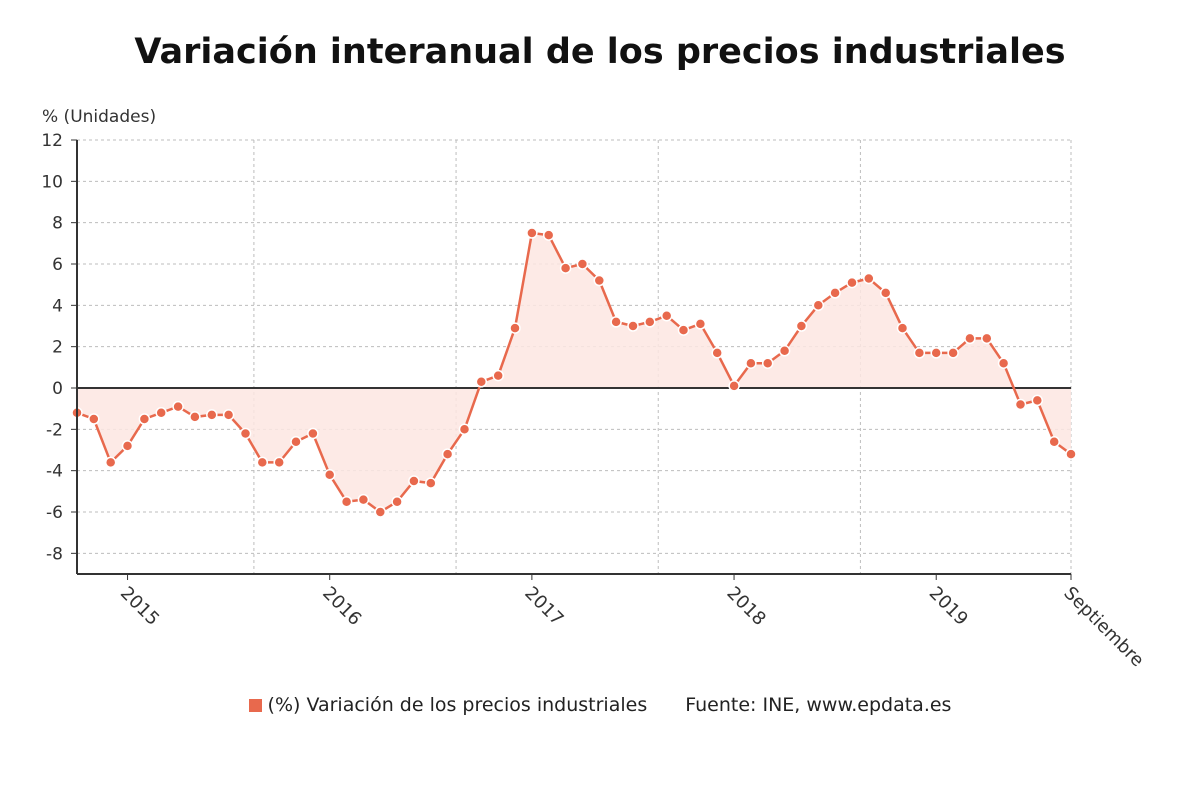 Image resolution: width=1200 pixels, height=808 pixels. What do you see at coordinates (52, 141) in the screenshot?
I see `y-tick-label: 12` at bounding box center [52, 141].